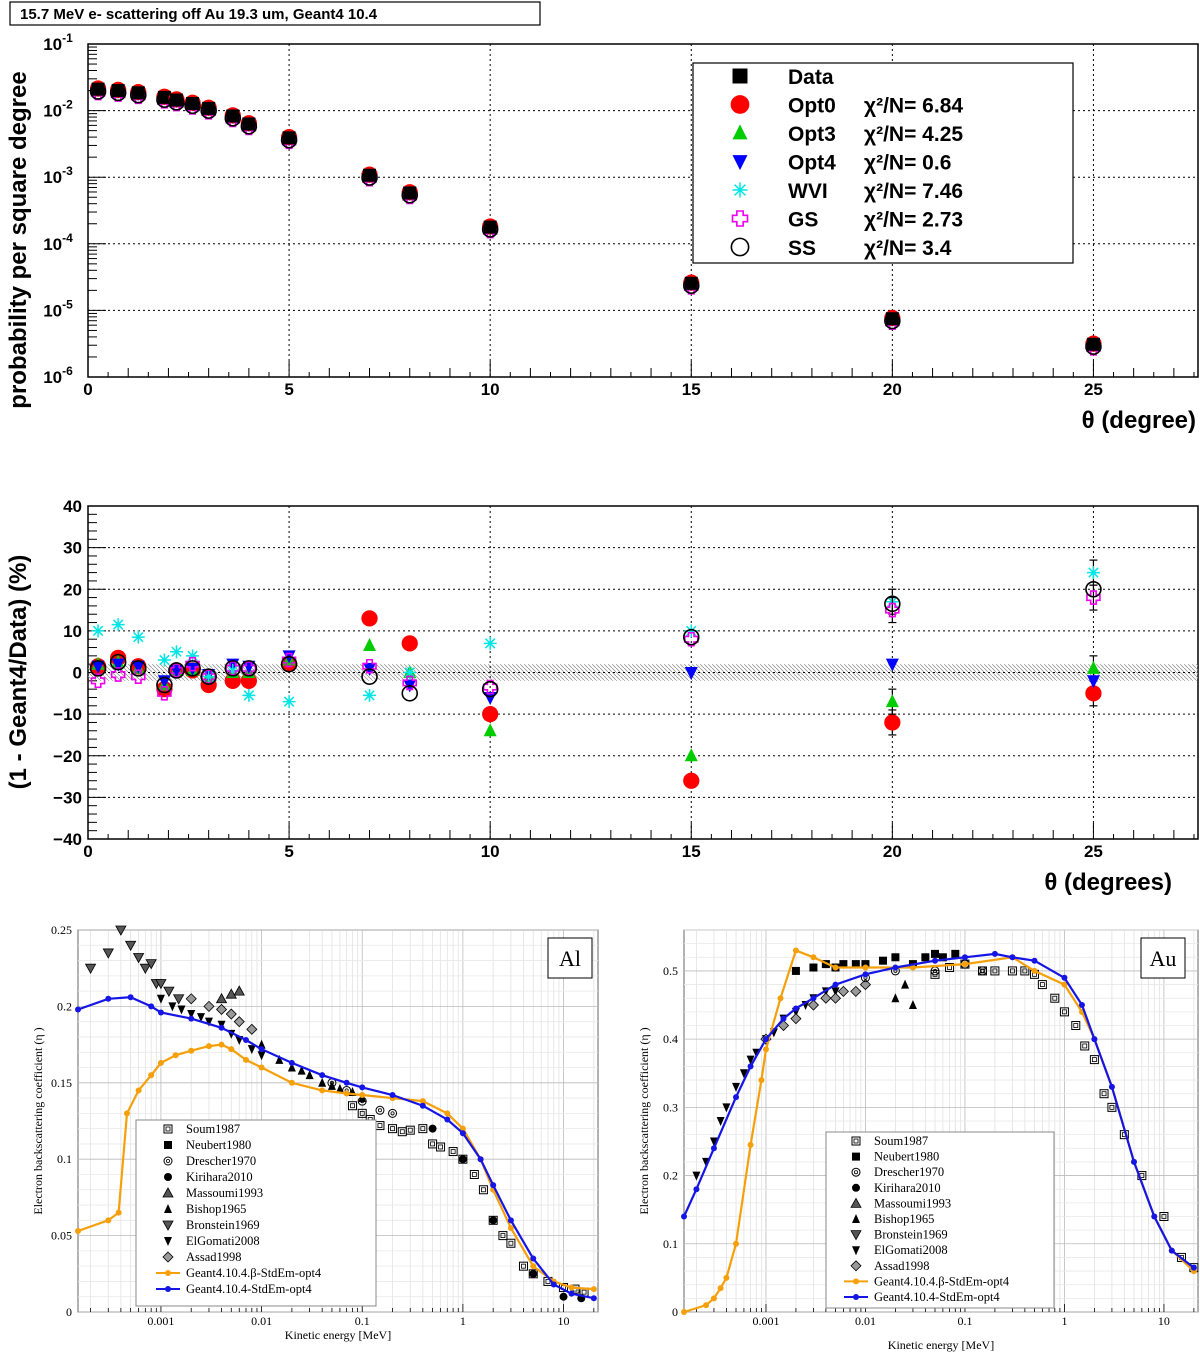  Describe the element at coordinates (907, 163) in the screenshot. I see `legend-stat: χ²/N= 0.6` at that location.